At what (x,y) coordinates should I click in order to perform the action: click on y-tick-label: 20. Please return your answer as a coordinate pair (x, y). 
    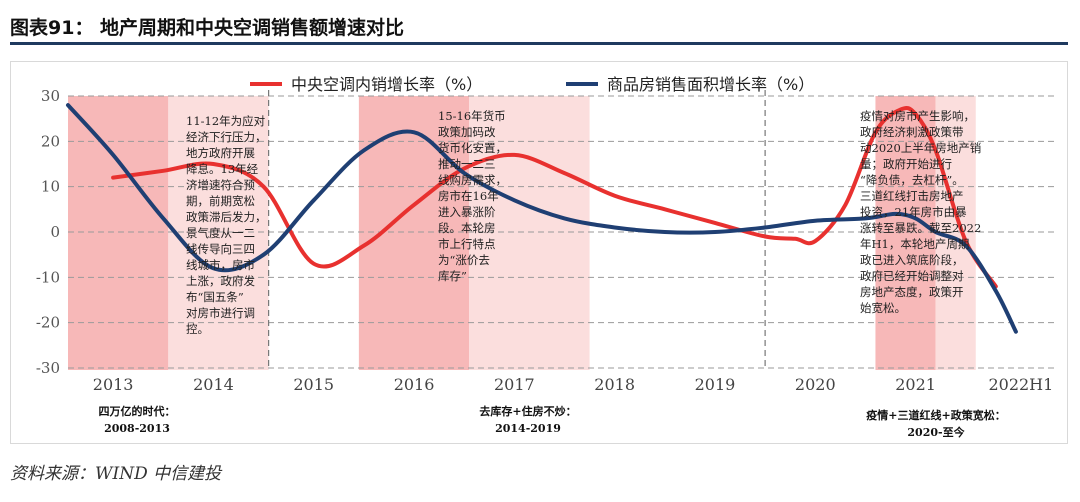
    Looking at the image, I should click on (50, 141).